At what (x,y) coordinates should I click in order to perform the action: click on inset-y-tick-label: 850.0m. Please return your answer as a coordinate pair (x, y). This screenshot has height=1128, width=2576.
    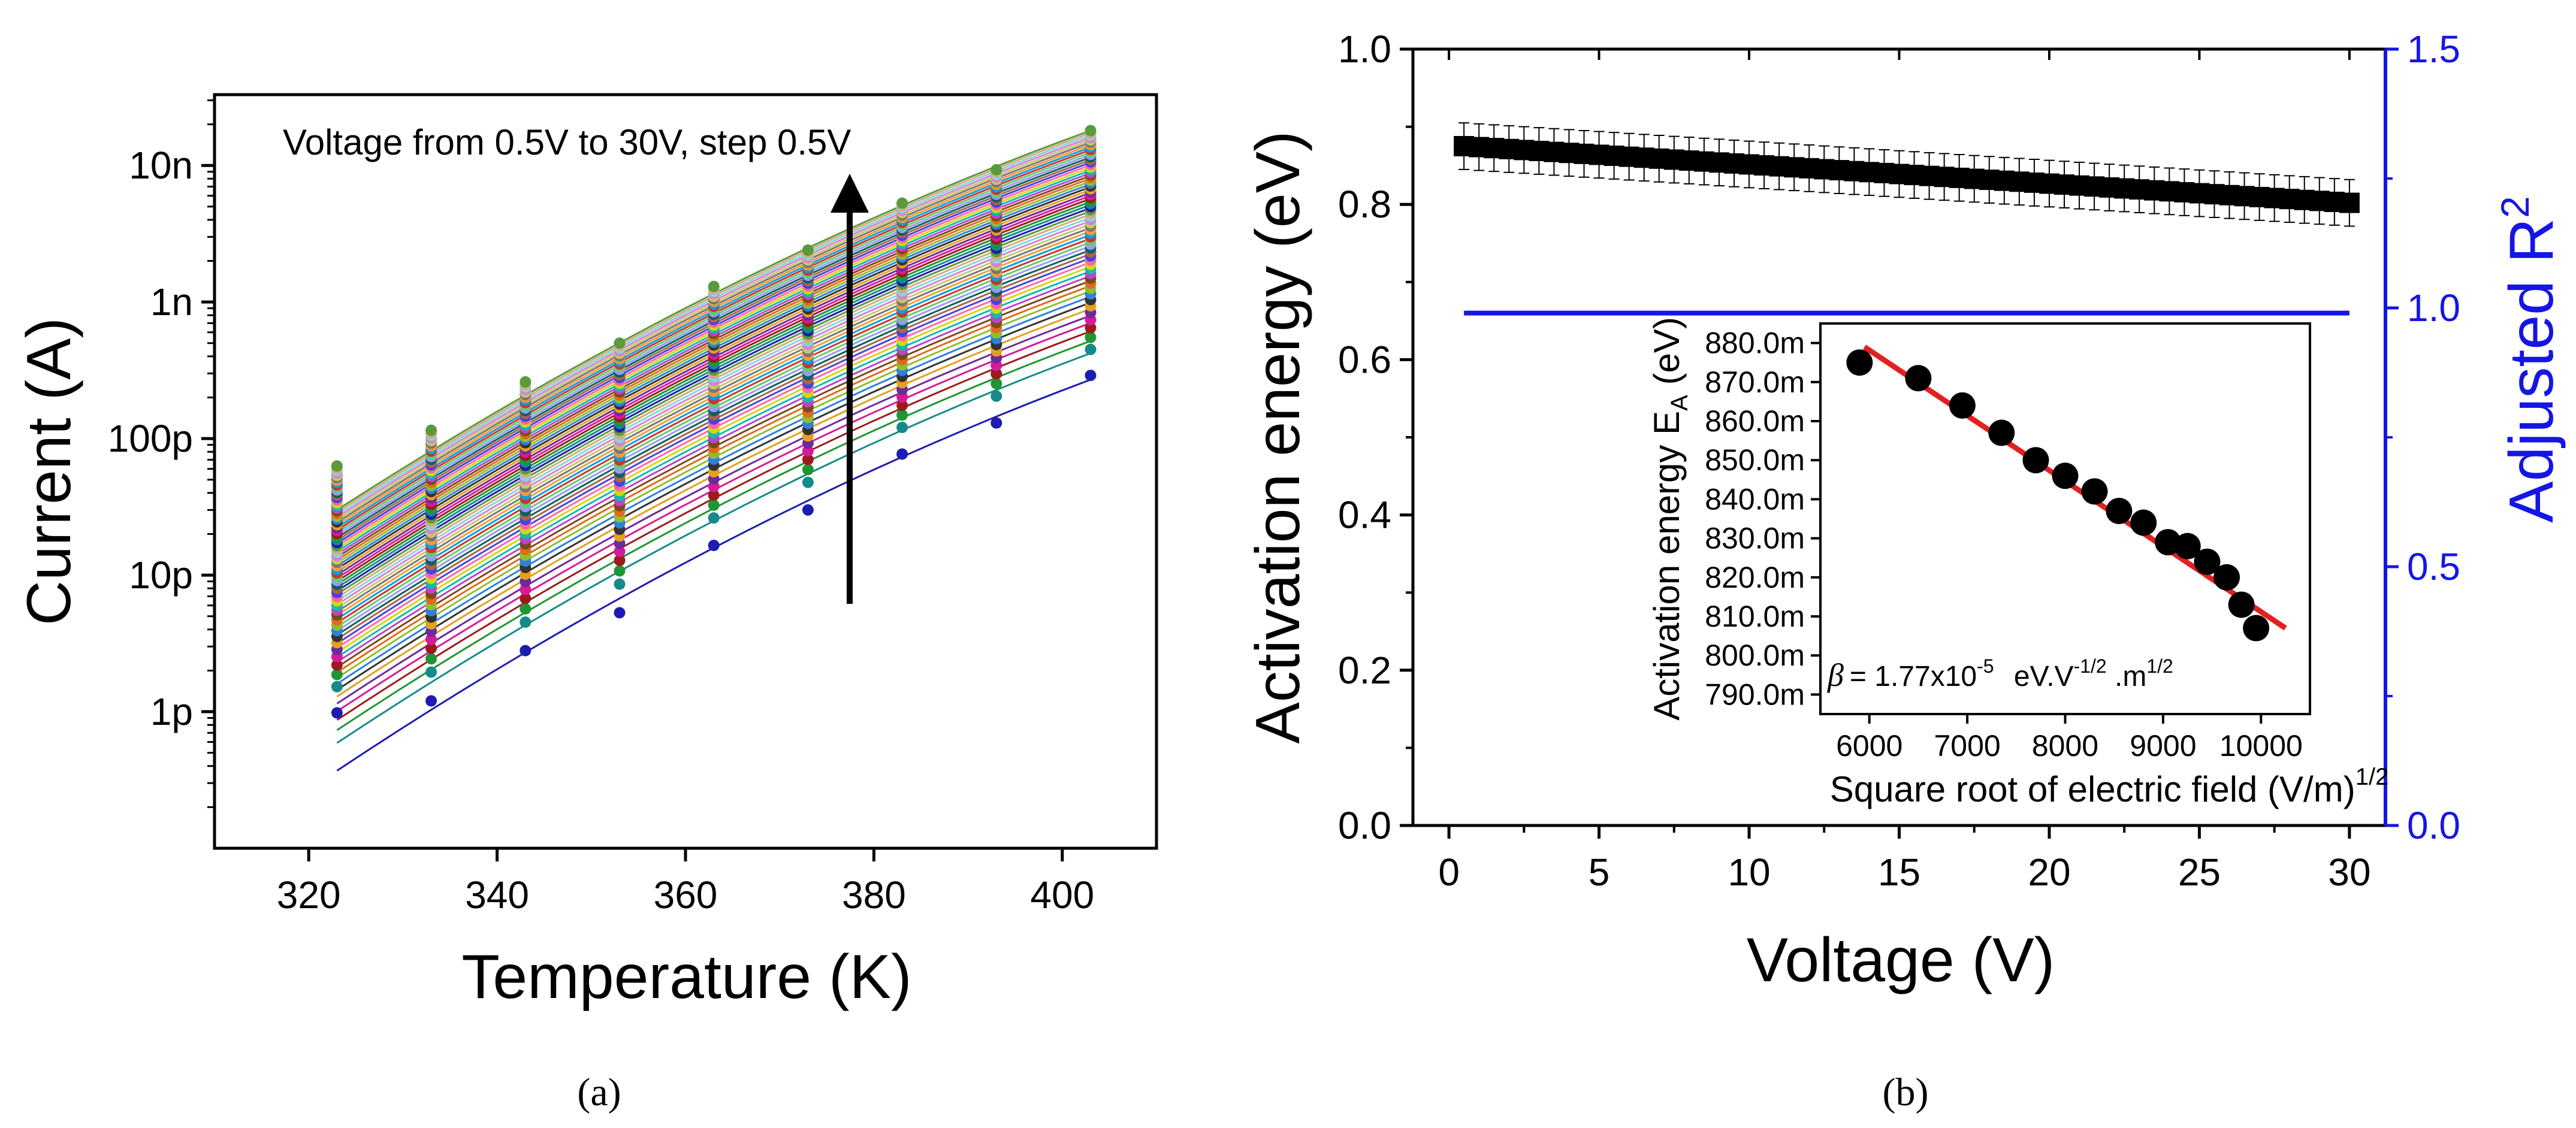
    Looking at the image, I should click on (1755, 460).